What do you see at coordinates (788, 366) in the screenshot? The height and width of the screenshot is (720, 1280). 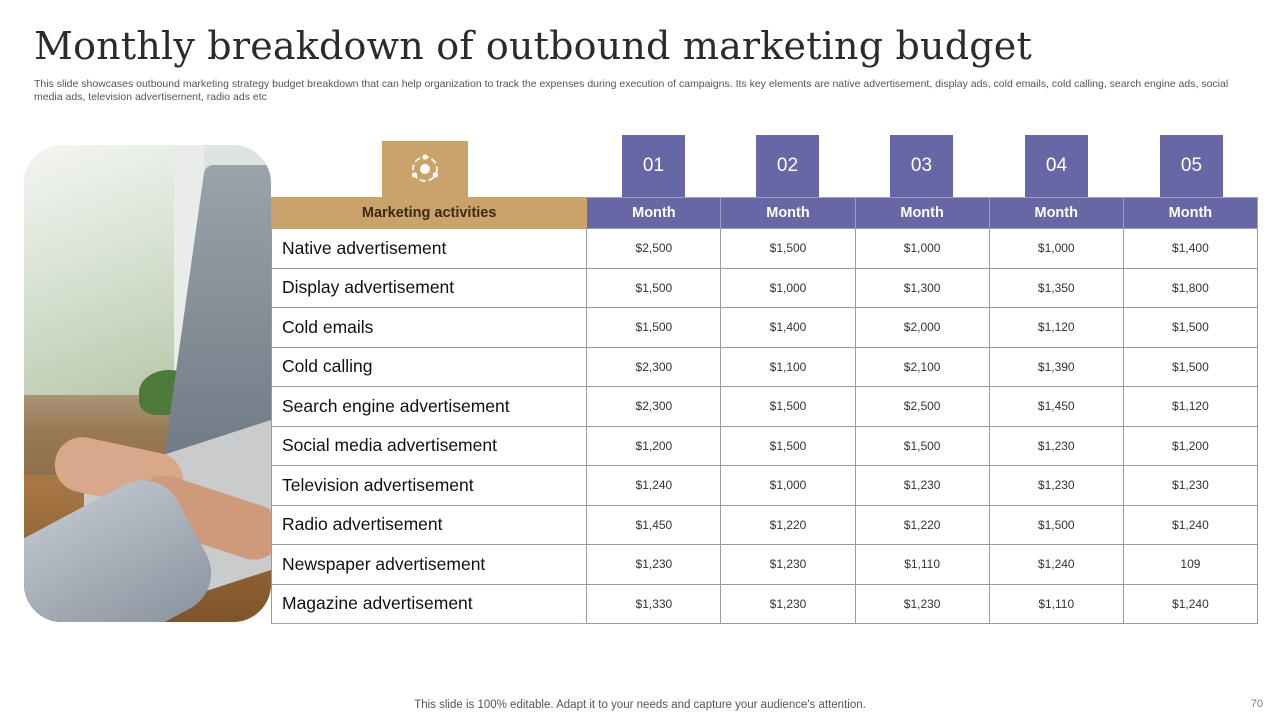 I see `budget-cell: $1,100` at bounding box center [788, 366].